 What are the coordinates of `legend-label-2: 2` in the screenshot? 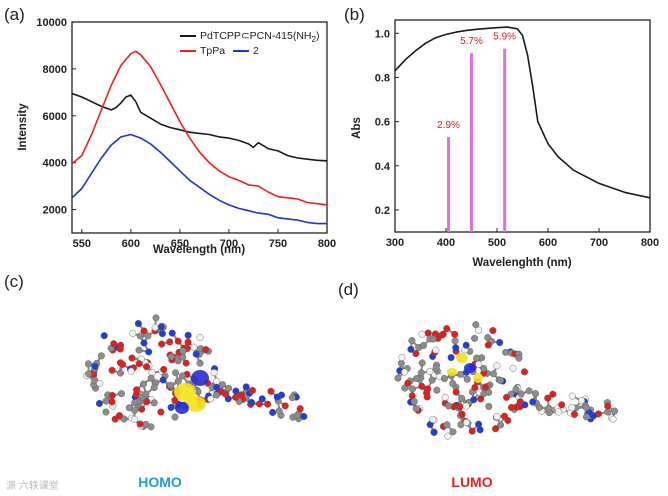 It's located at (256, 51).